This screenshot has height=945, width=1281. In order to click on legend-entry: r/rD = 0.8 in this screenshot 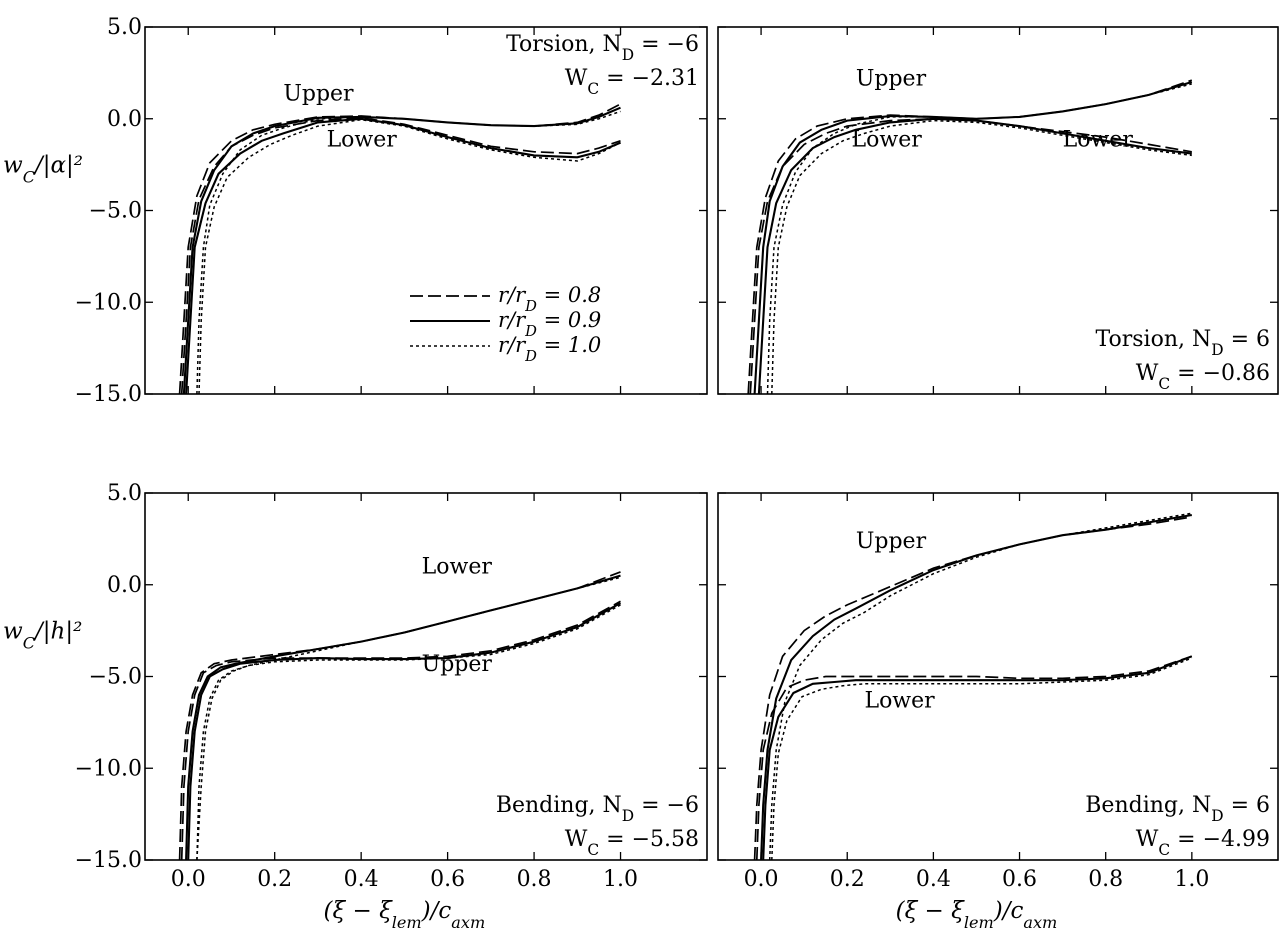, I will do `click(549, 299)`.